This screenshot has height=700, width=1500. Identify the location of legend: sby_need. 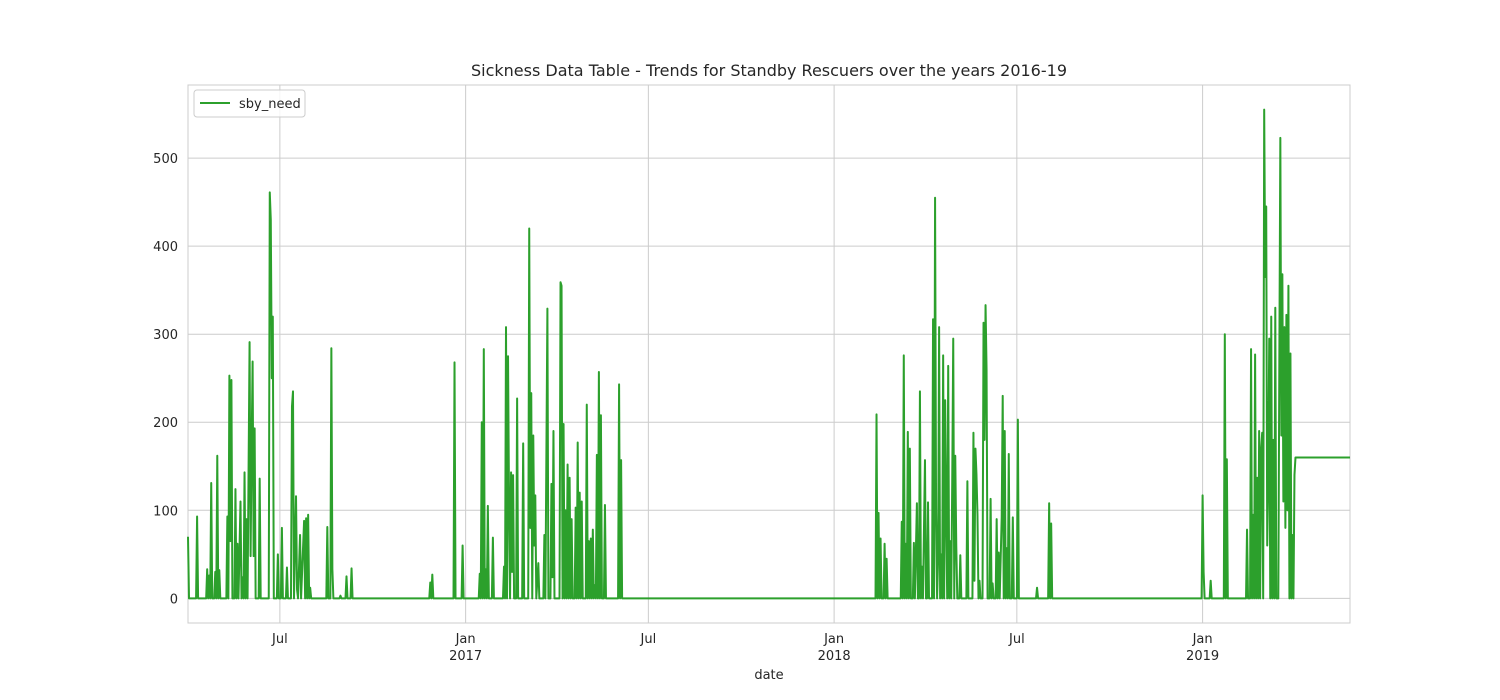
(249, 103).